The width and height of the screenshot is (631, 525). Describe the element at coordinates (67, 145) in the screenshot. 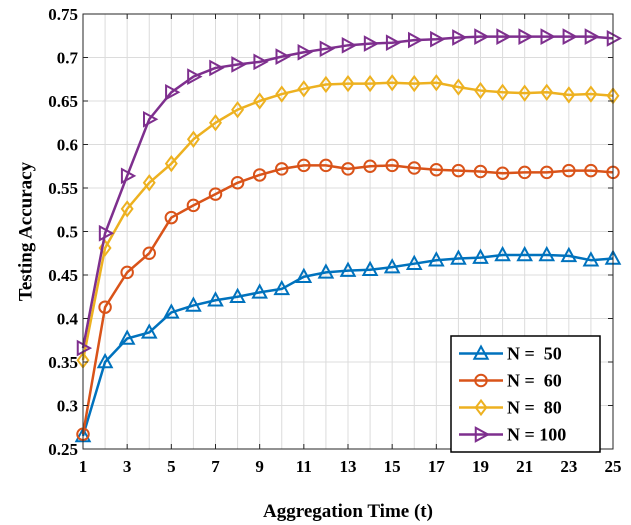

I see `y-tick-label: 0.6` at that location.